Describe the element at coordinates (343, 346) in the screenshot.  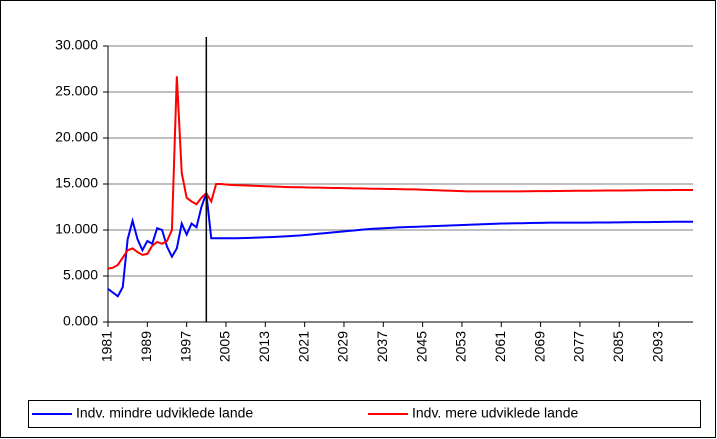
I see `x-tick-label: 2029` at that location.